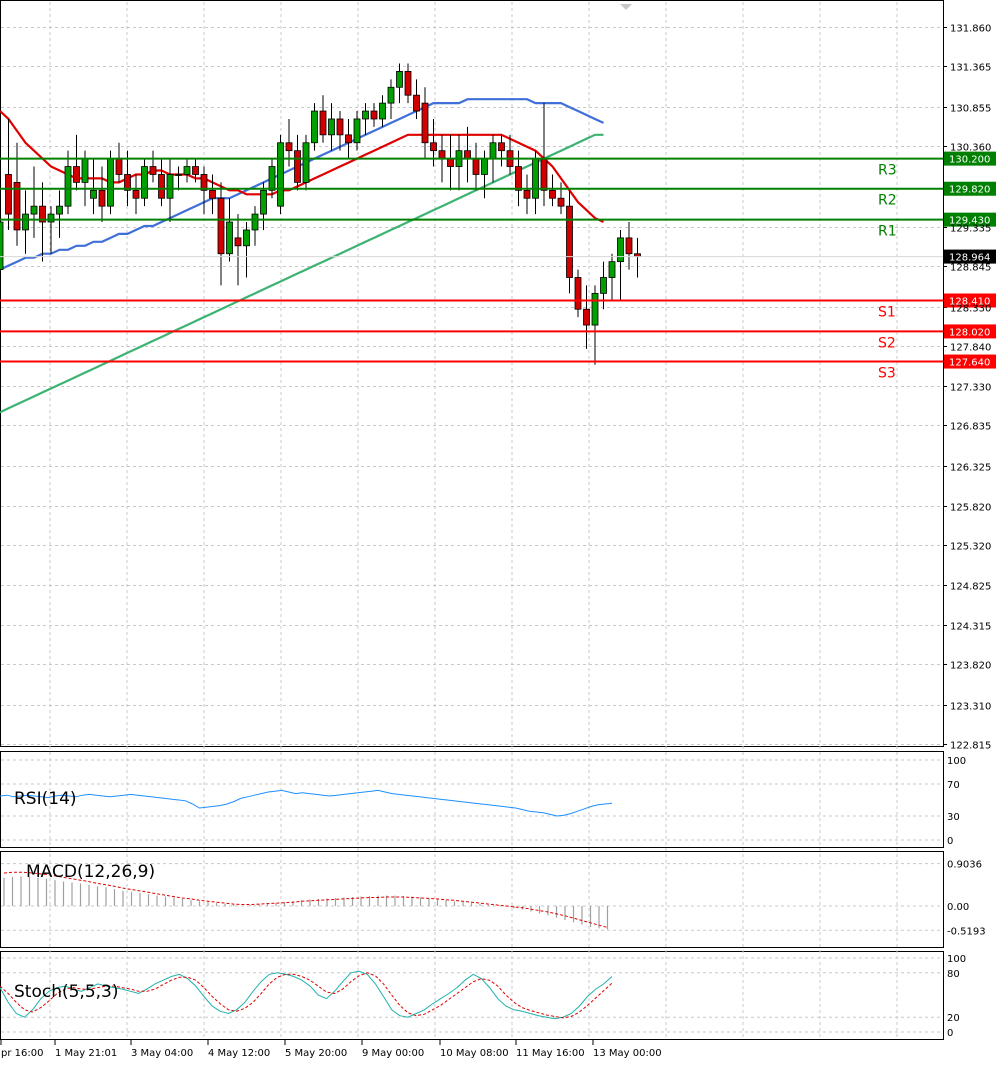 This screenshot has width=1000, height=1072. Describe the element at coordinates (393, 1053) in the screenshot. I see `x-axis-tick-label: 9 May 00:00` at that location.